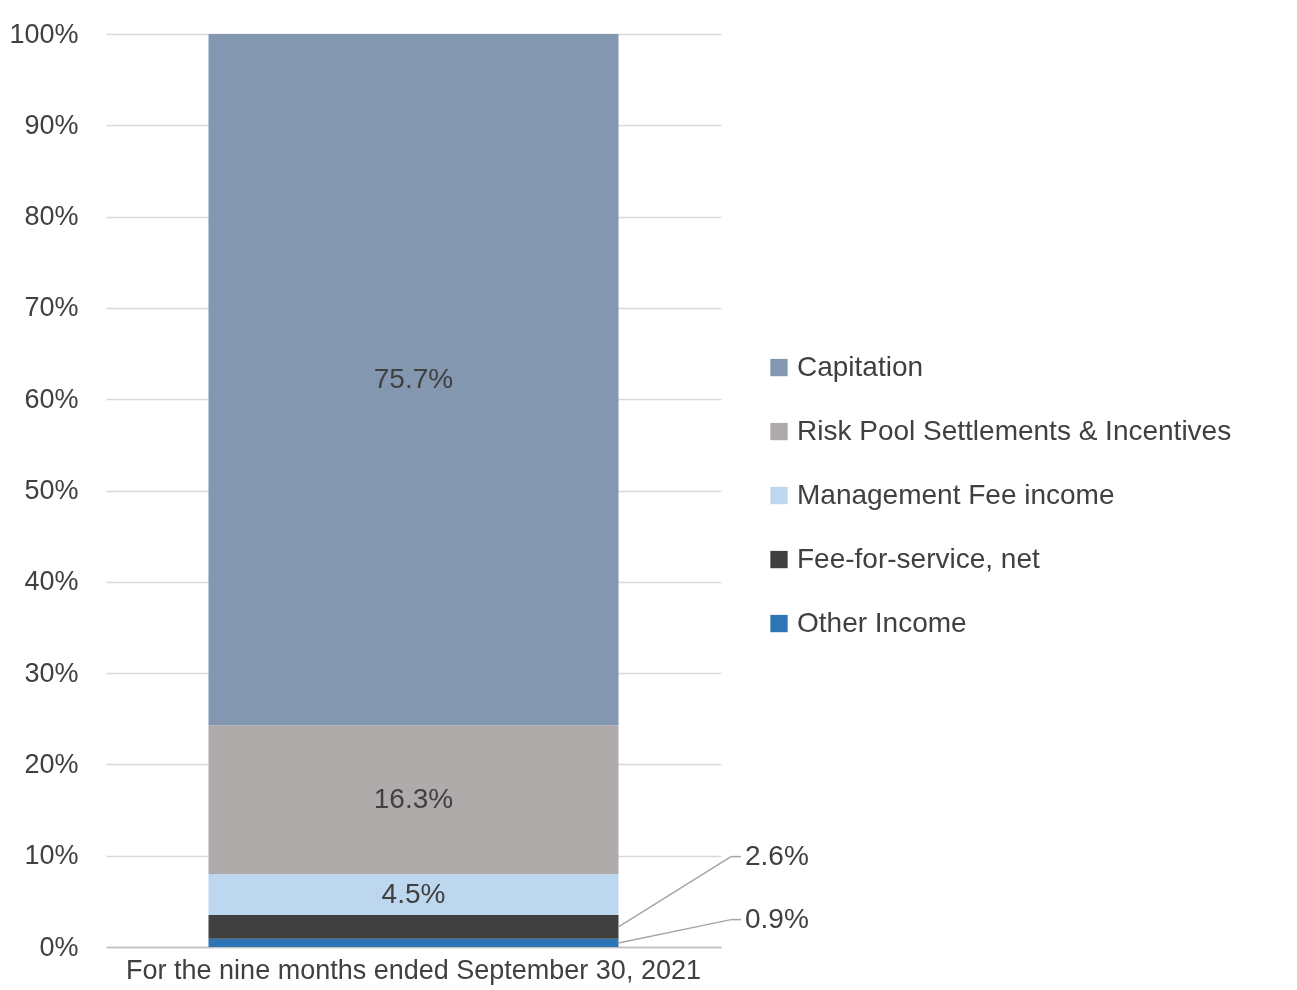 This screenshot has height=990, width=1297. What do you see at coordinates (51, 307) in the screenshot?
I see `y-tick-label: 70%` at bounding box center [51, 307].